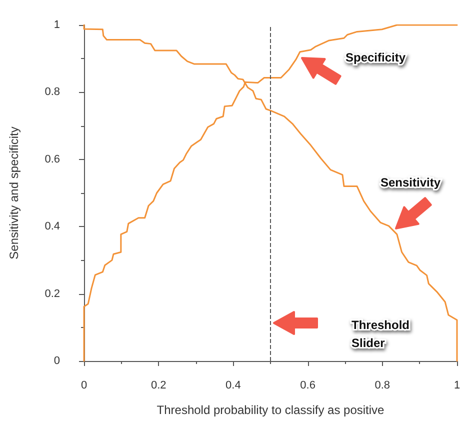  I want to click on x-tick-label: 0.6, so click(308, 386).